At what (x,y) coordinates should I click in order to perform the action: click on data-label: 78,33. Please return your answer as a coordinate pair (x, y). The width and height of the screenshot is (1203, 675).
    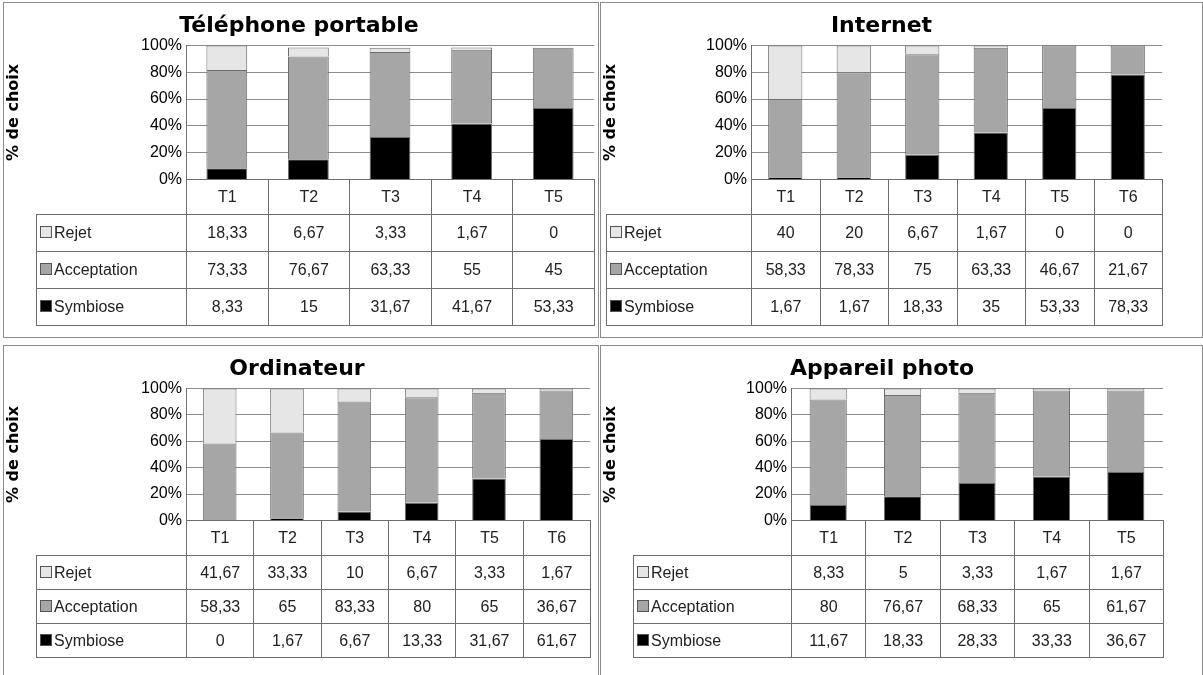
    Looking at the image, I should click on (1128, 307).